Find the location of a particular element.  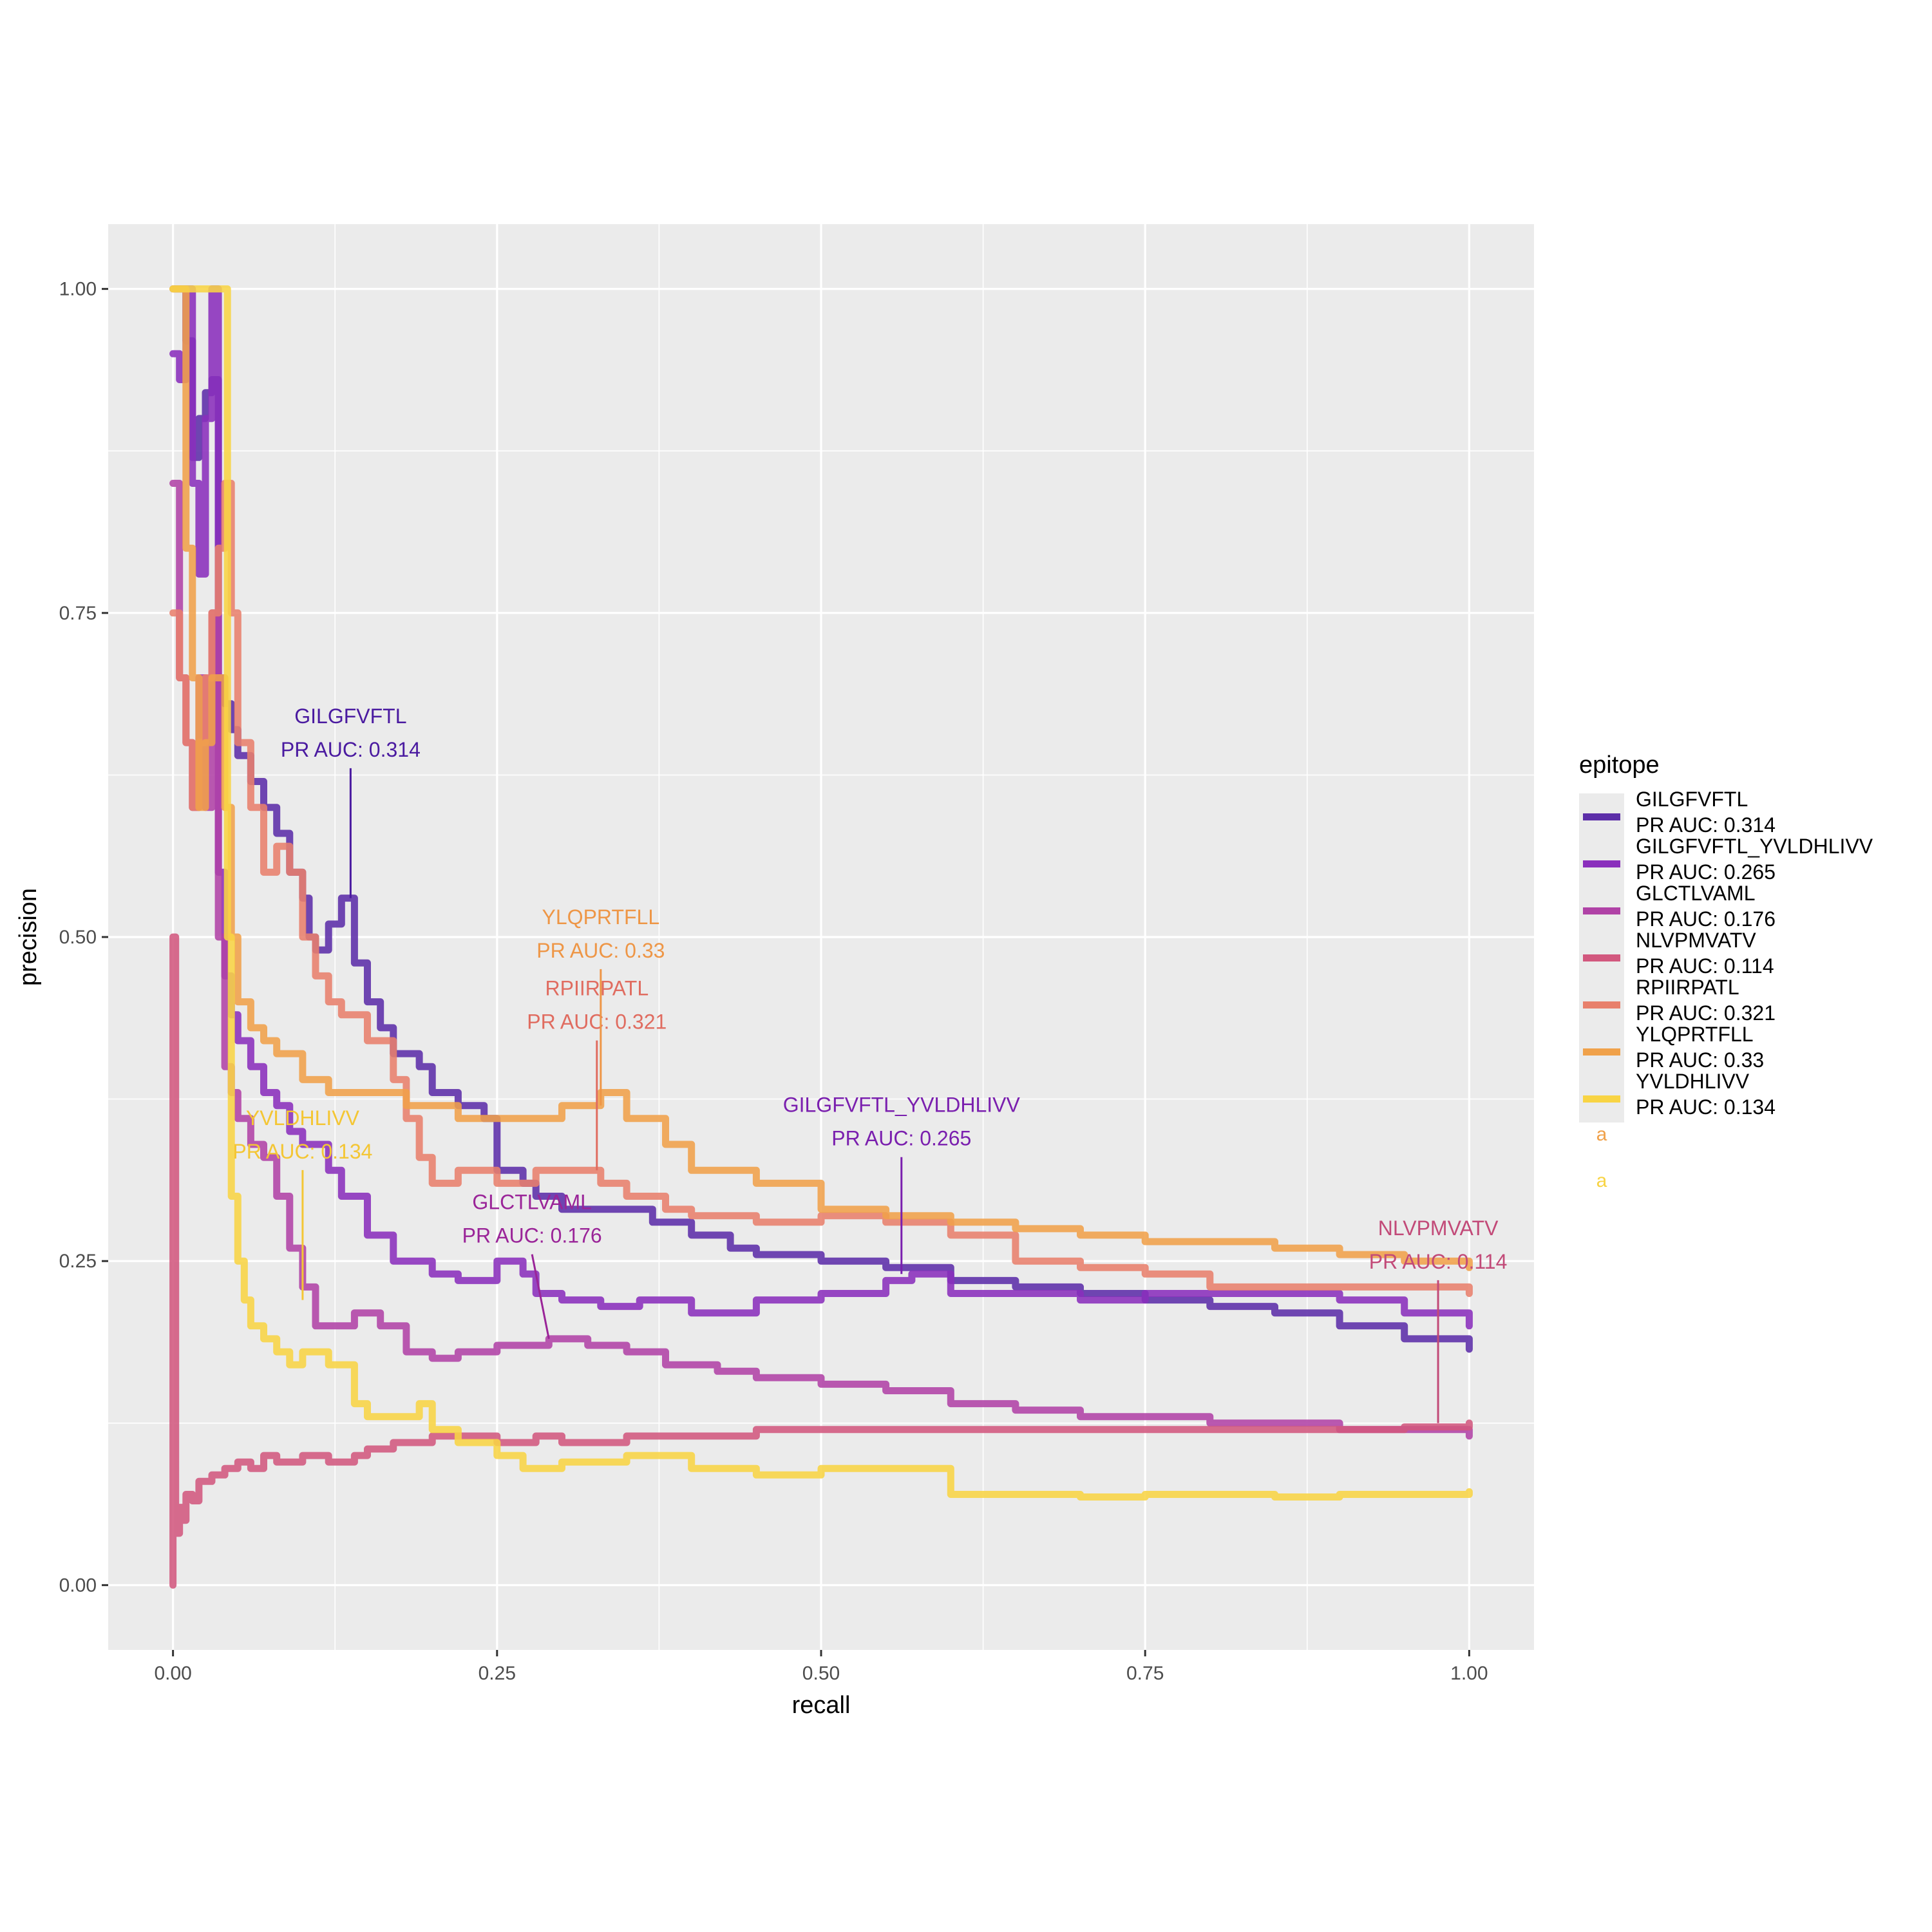

annotation-epitope-label: GLCTLVAML is located at coordinates (532, 1202).